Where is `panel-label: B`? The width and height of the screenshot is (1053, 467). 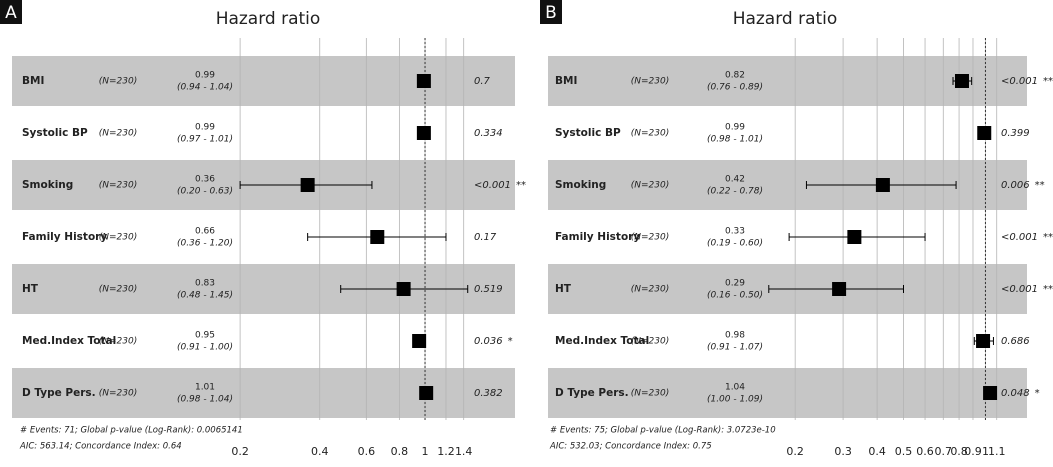
panel-label: B is located at coordinates (551, 13).